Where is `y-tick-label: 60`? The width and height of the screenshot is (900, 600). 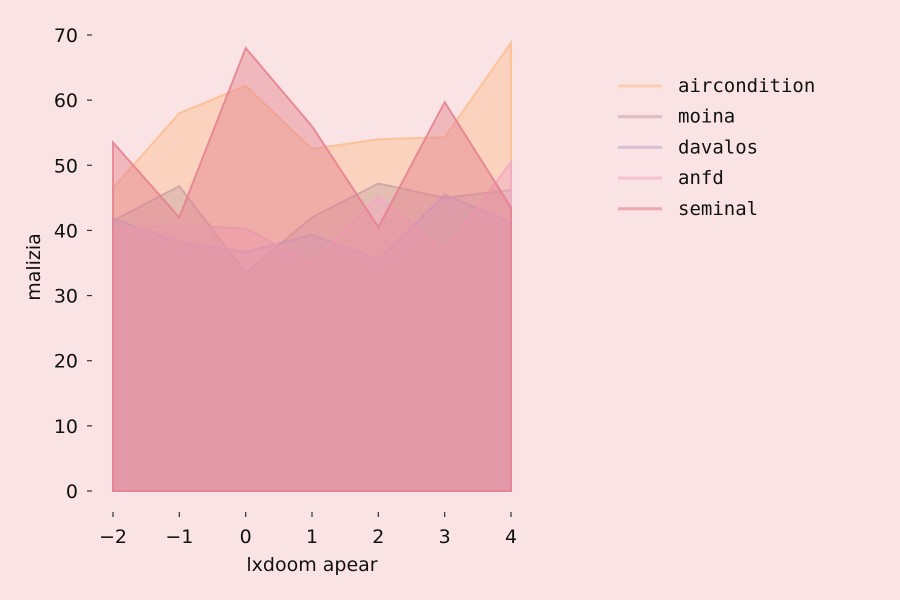 y-tick-label: 60 is located at coordinates (66, 101).